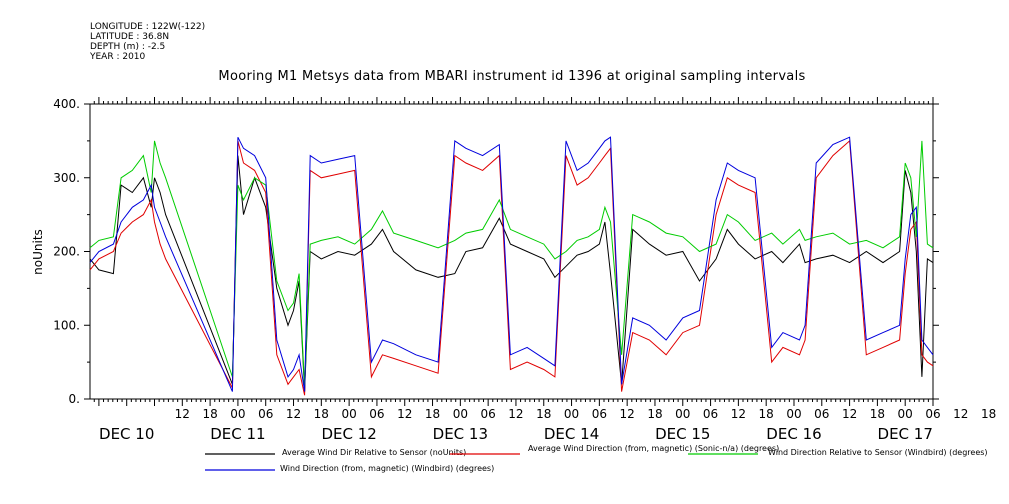 The height and width of the screenshot is (504, 1009). I want to click on y-tick-label: 100., so click(66, 325).